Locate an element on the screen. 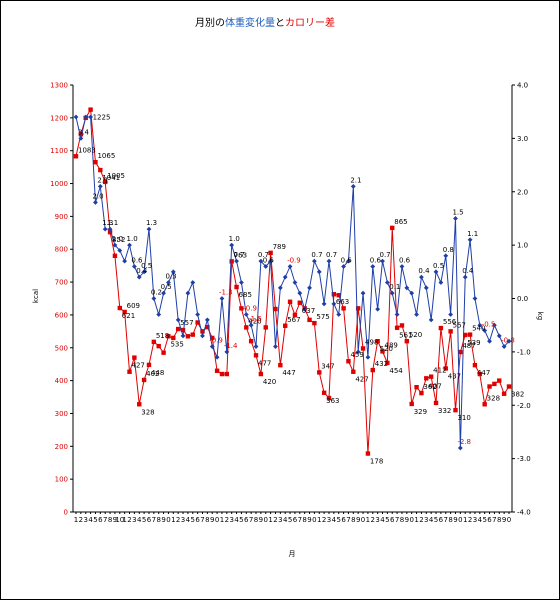 This screenshot has height=600, width=560. calorie-data-label: 637 is located at coordinates (308, 311).